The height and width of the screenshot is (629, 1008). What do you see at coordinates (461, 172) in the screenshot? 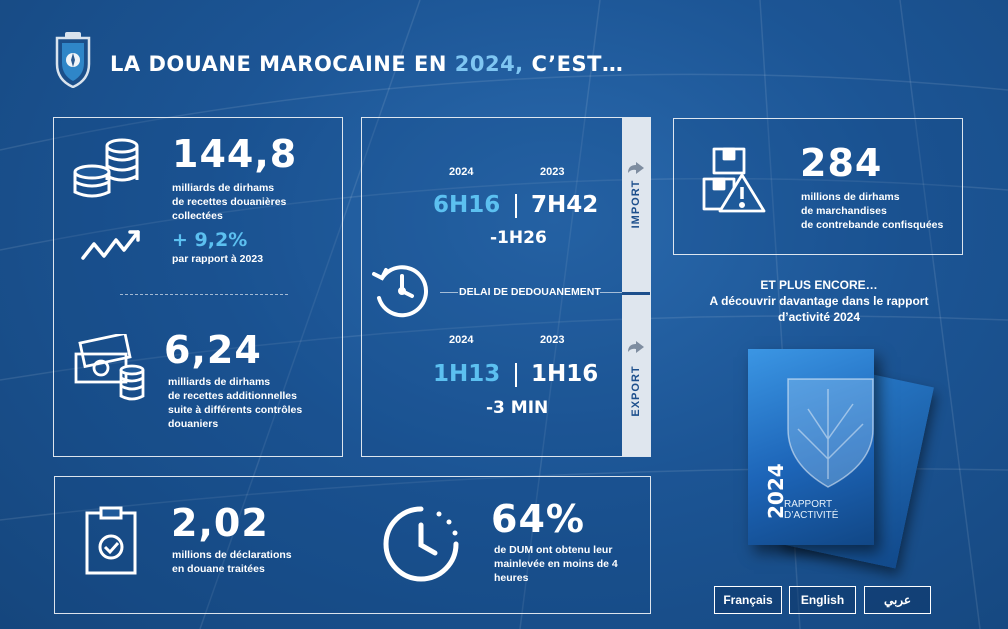
I see `import-year-current: 2024` at bounding box center [461, 172].